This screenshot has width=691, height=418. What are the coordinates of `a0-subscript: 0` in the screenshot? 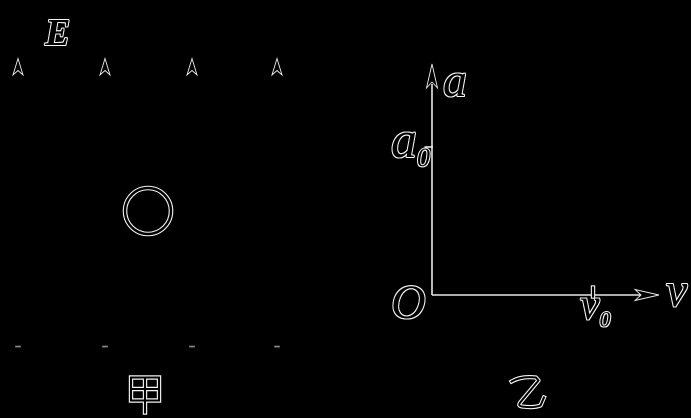 It's located at (423, 158).